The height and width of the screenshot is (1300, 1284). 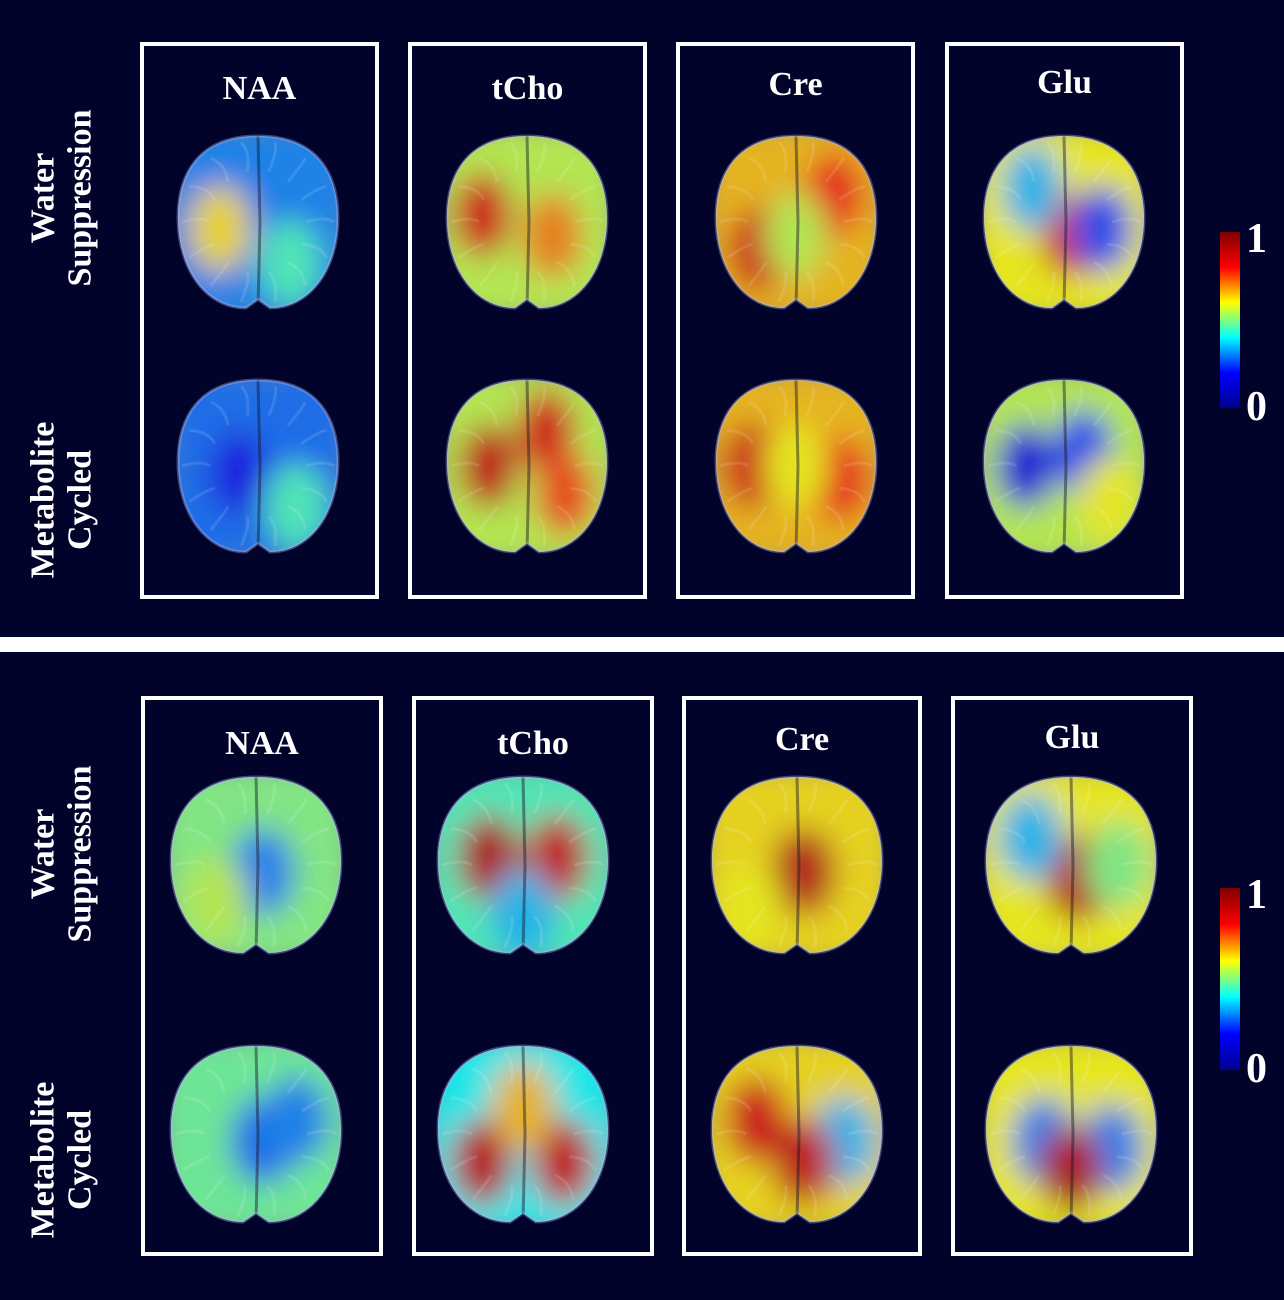 I want to click on colorbar-top, so click(x=1230, y=320).